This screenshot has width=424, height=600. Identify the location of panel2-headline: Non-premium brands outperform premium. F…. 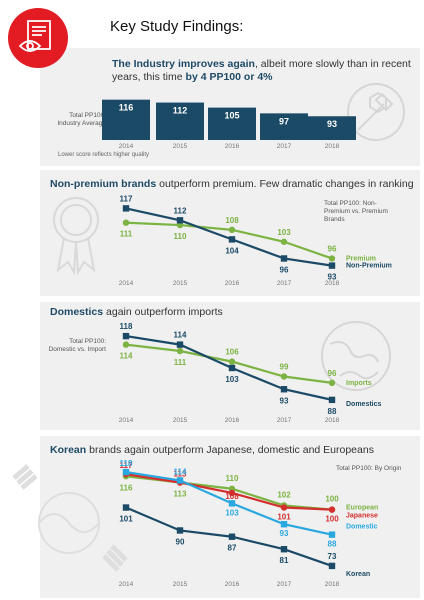
(235, 184).